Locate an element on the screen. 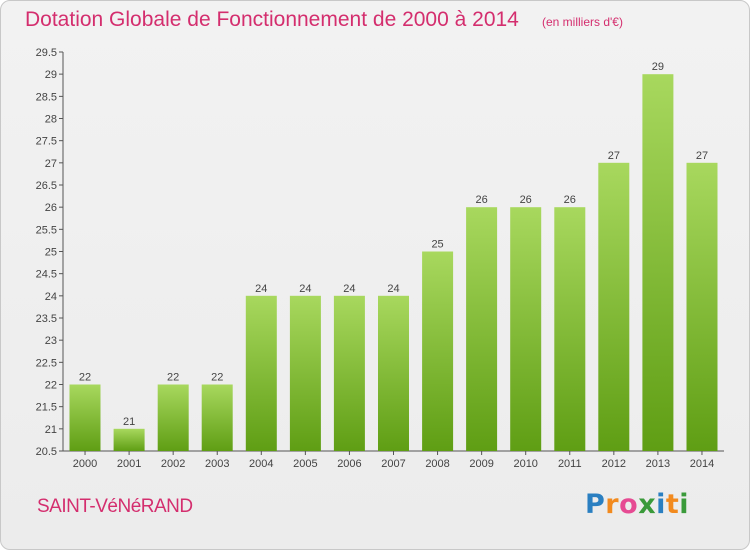 The width and height of the screenshot is (750, 550). y-tick-label: 21.5 is located at coordinates (46, 408).